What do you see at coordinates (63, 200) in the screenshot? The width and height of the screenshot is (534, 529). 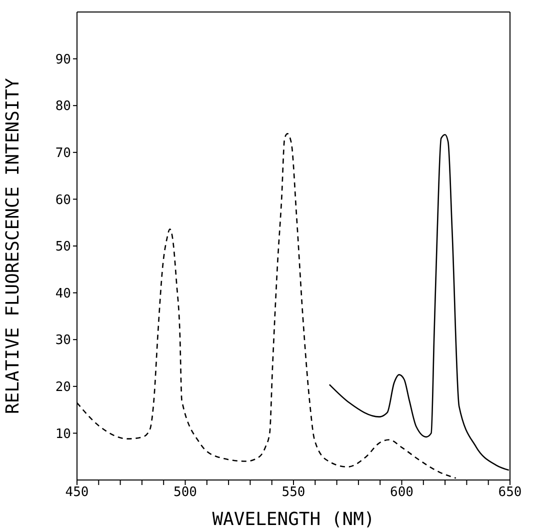 I see `y-tick-label: 60` at bounding box center [63, 200].